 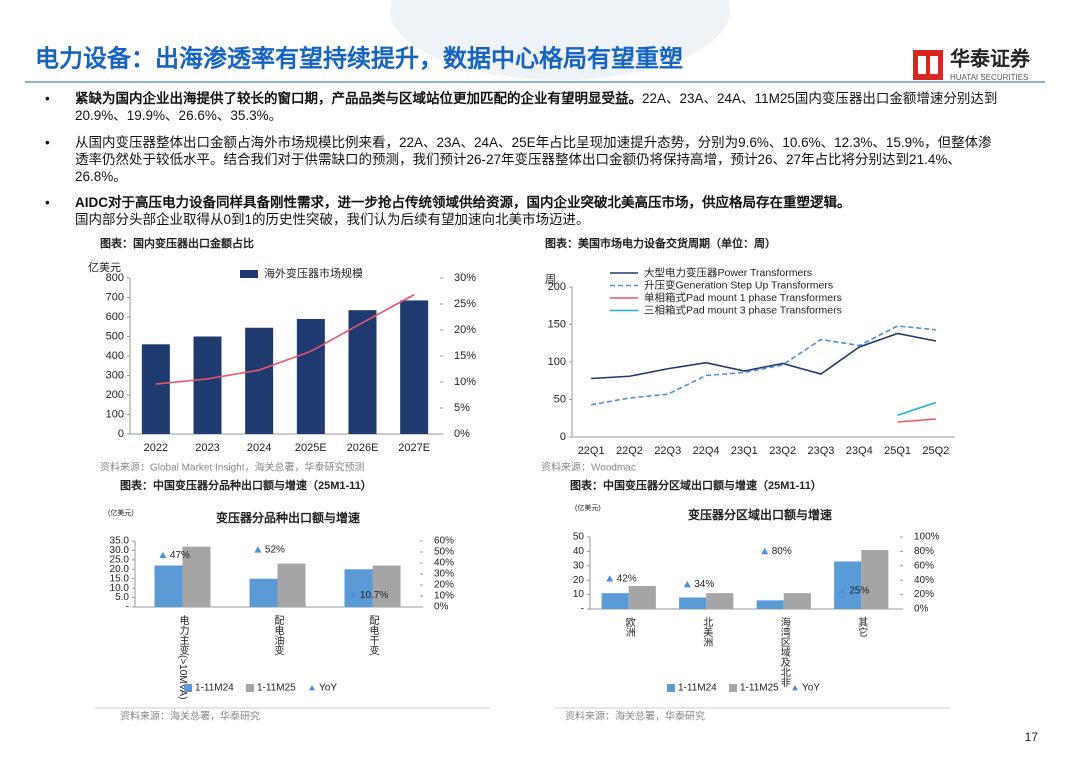 What do you see at coordinates (728, 272) in the screenshot?
I see `legend-label: 大型电力变压器Power Transformers` at bounding box center [728, 272].